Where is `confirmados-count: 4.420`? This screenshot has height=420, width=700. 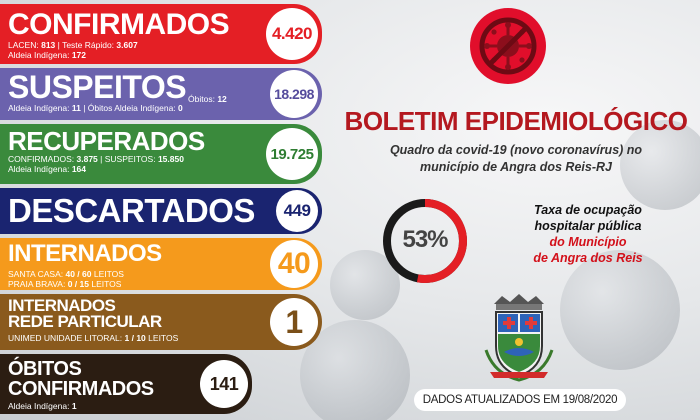
confirmados-count: 4.420 is located at coordinates (292, 34).